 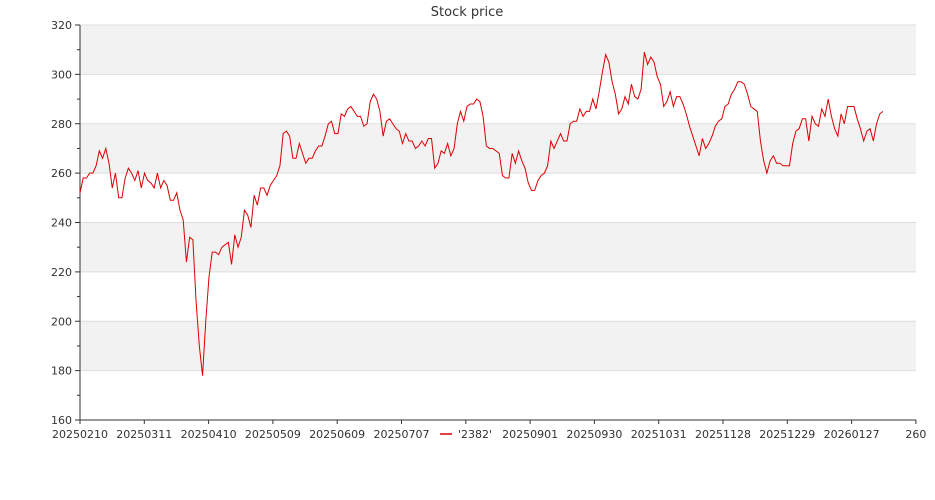 I want to click on y-tick-label: 280, so click(x=61, y=124).